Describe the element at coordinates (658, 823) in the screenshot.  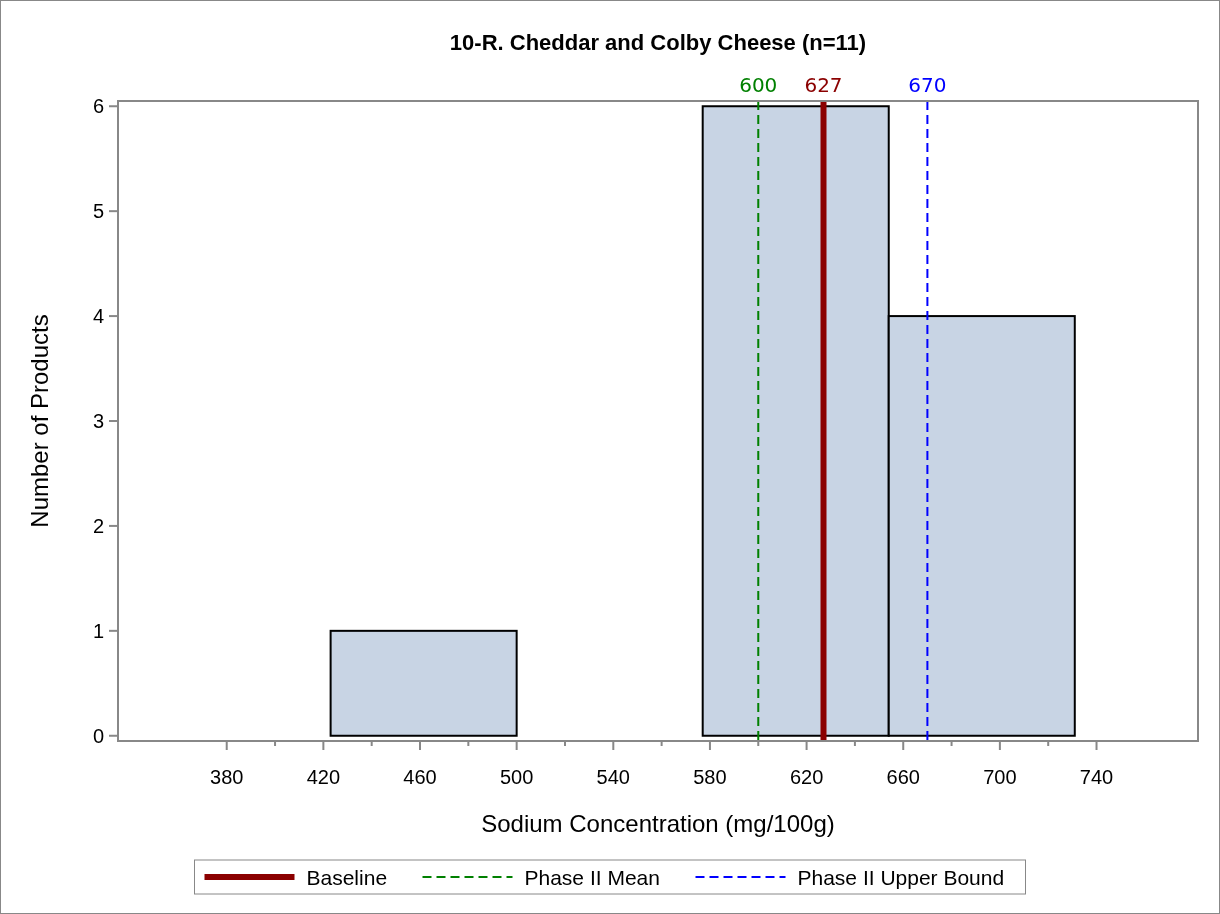
I see `x-axis-title: Sodium Concentration (mg/100g)` at that location.